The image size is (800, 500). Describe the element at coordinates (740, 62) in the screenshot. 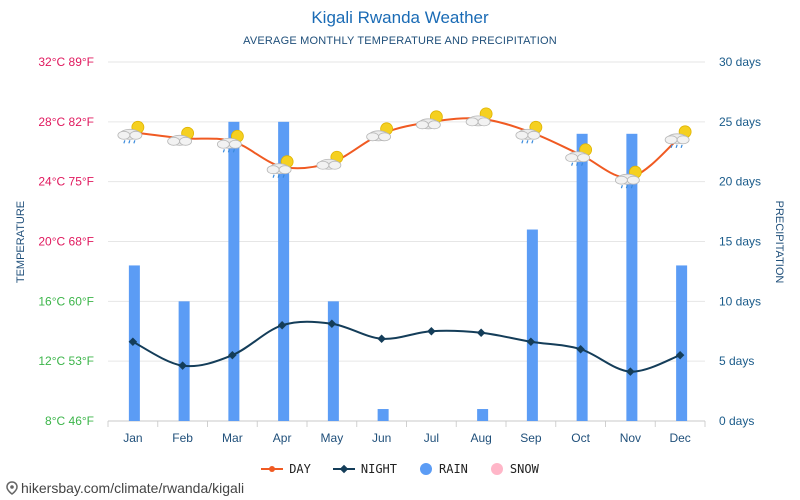

I see `right-tick-label: 30 days` at that location.